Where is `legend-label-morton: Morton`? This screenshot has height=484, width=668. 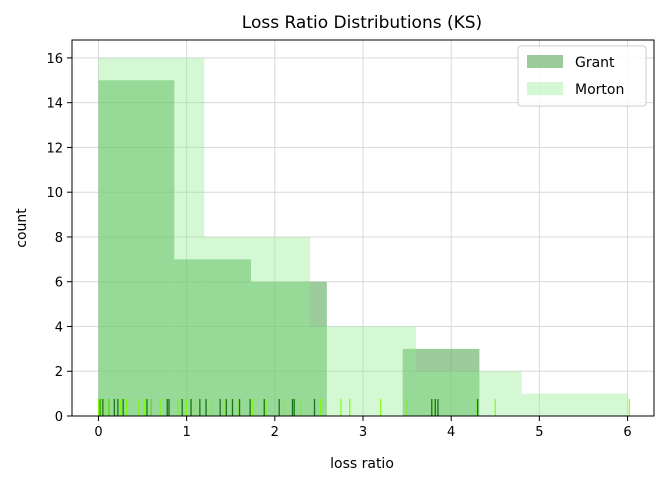 legend-label-morton: Morton is located at coordinates (599, 90).